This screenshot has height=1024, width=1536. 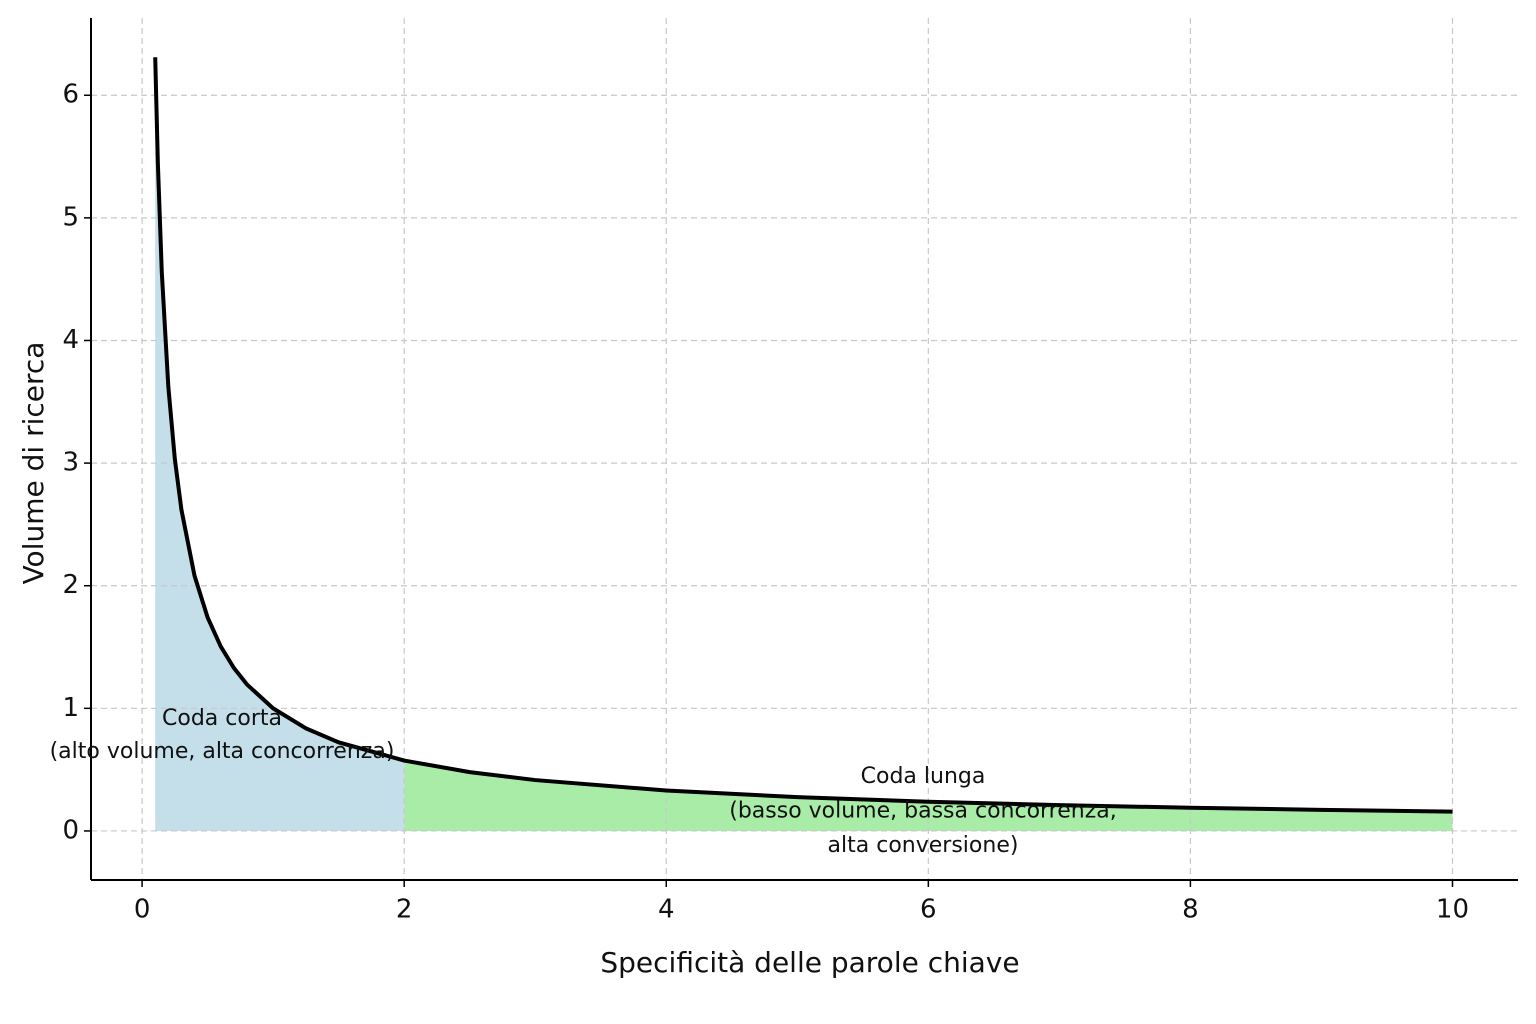 I want to click on x-tick-label: 10, so click(x=1452, y=910).